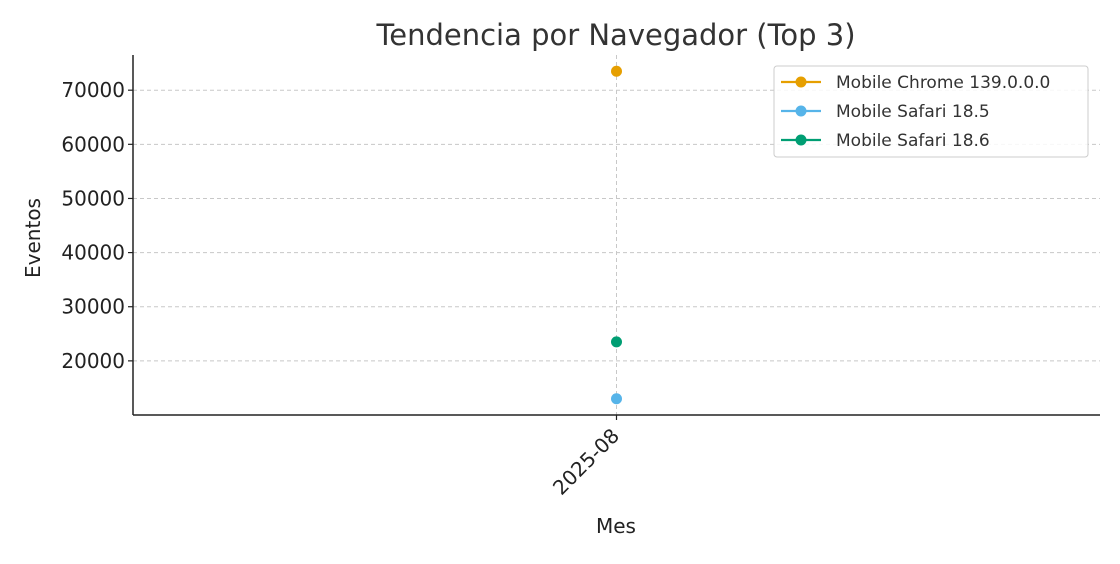  I want to click on y-tick-label: 30000, so click(93, 307).